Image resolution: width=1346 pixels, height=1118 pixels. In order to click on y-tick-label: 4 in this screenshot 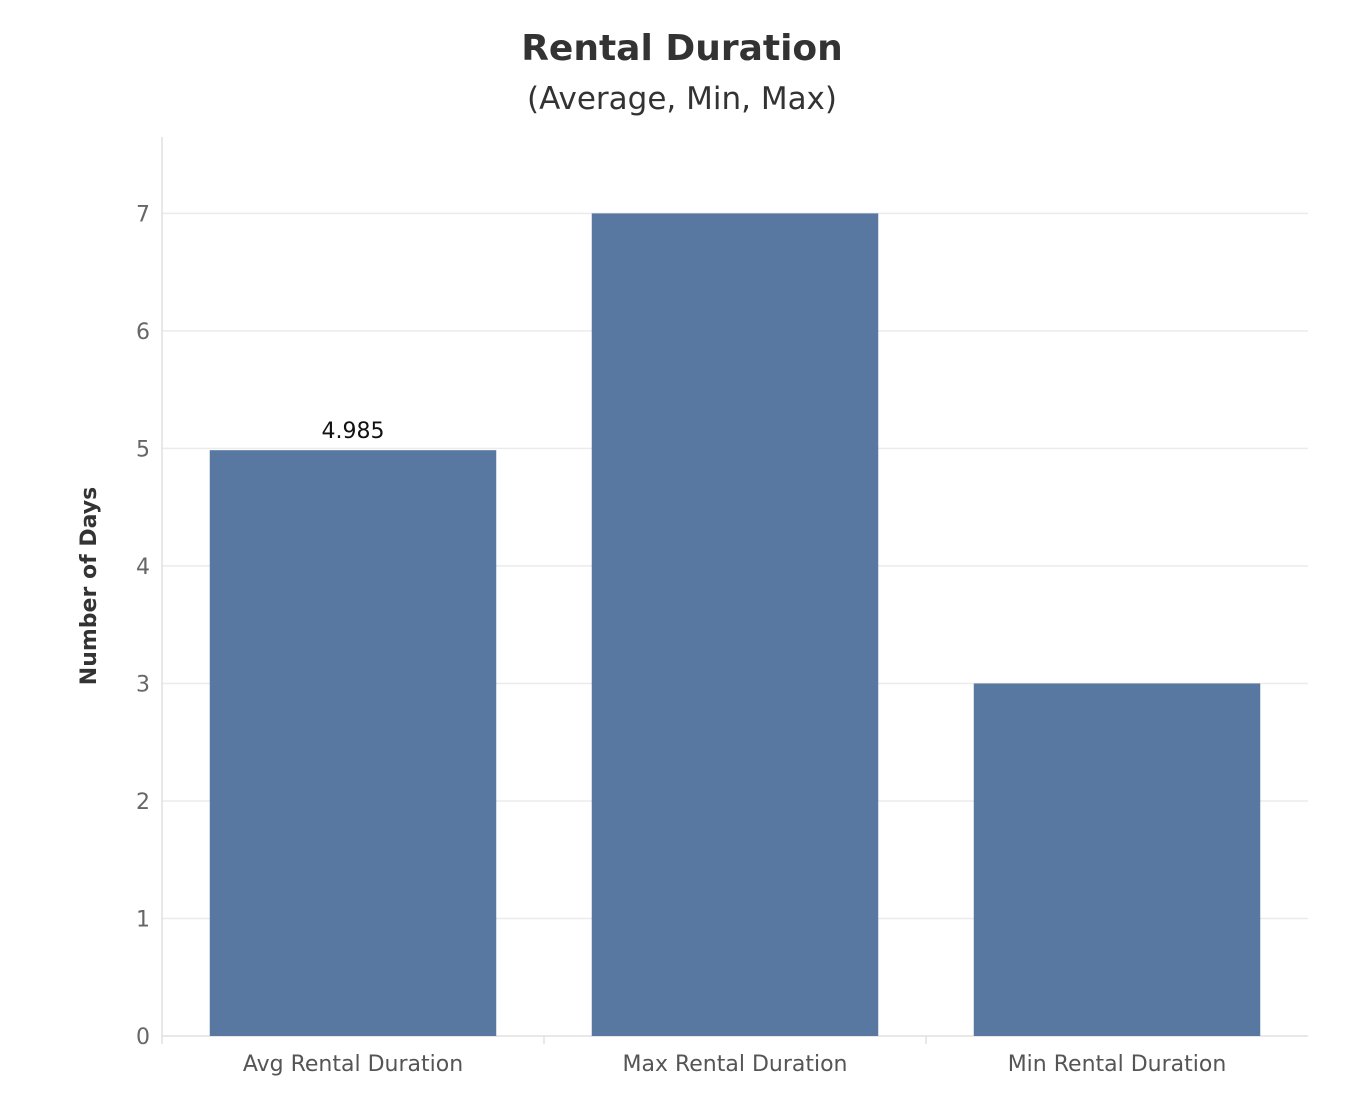, I will do `click(143, 567)`.